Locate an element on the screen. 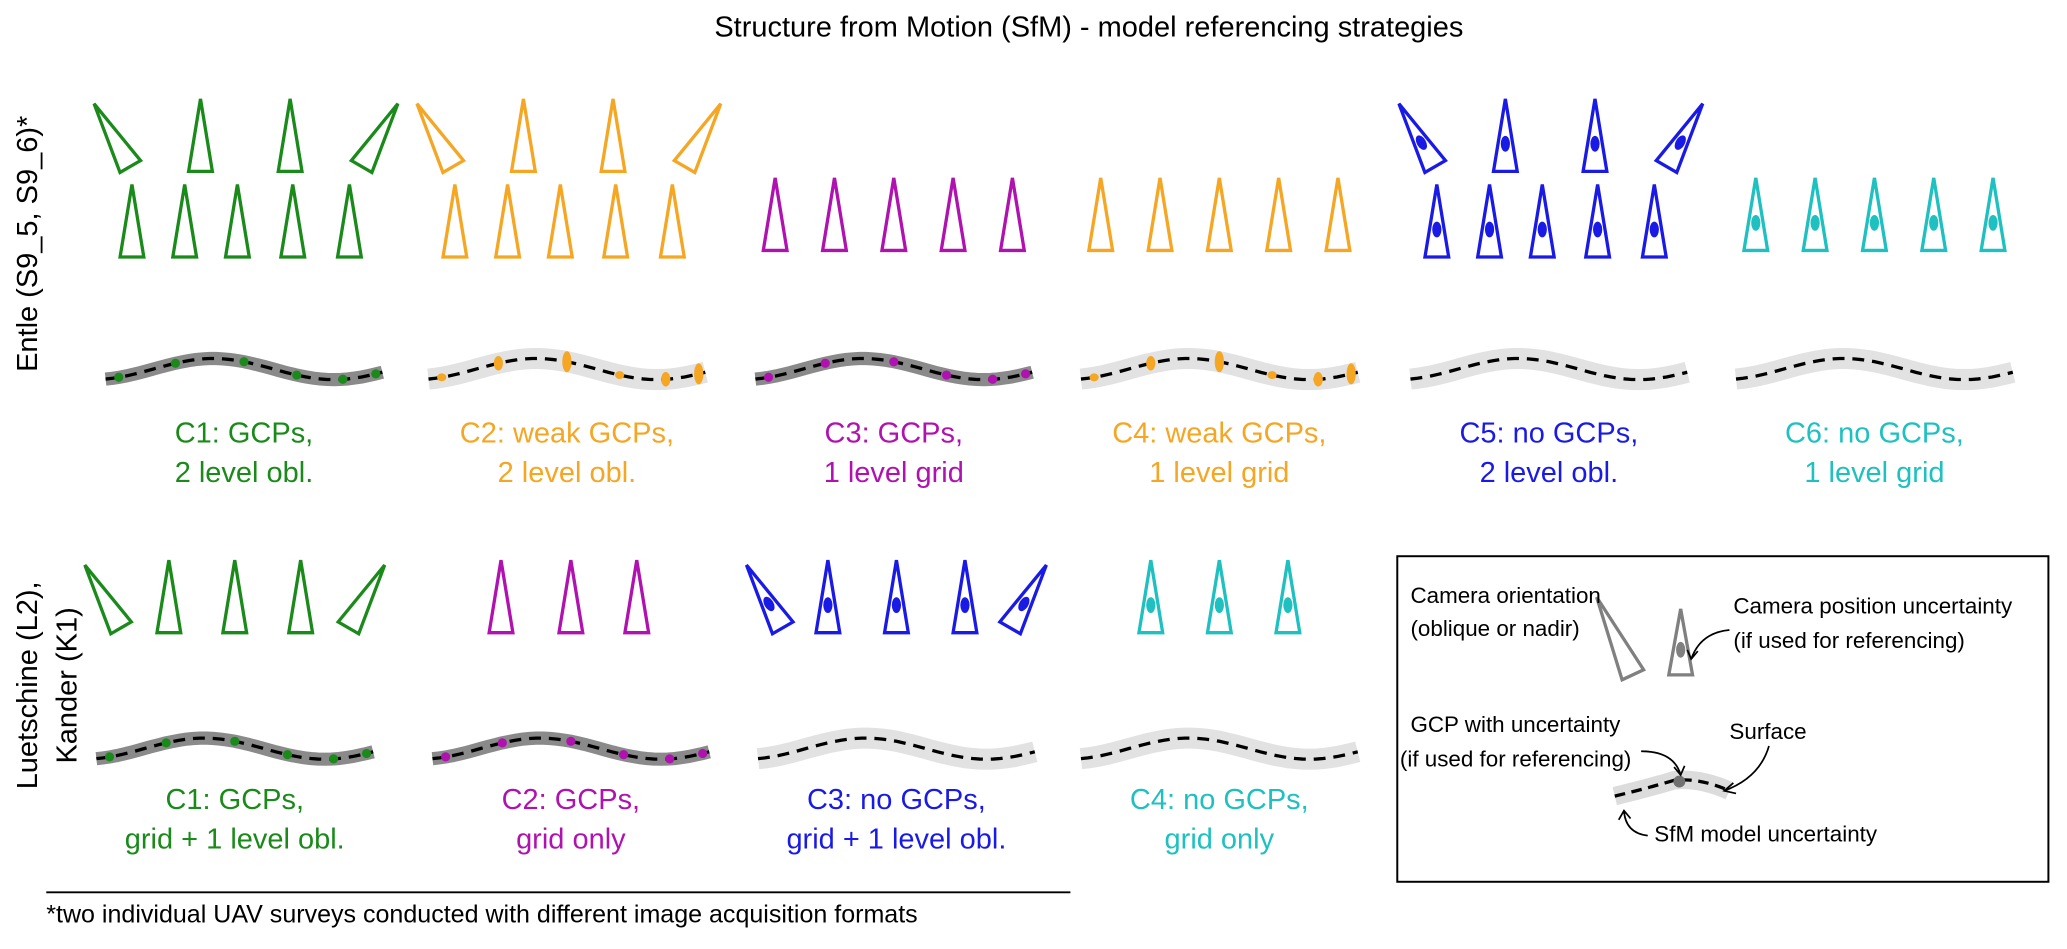  legend-arrow is located at coordinates (1708, 645).